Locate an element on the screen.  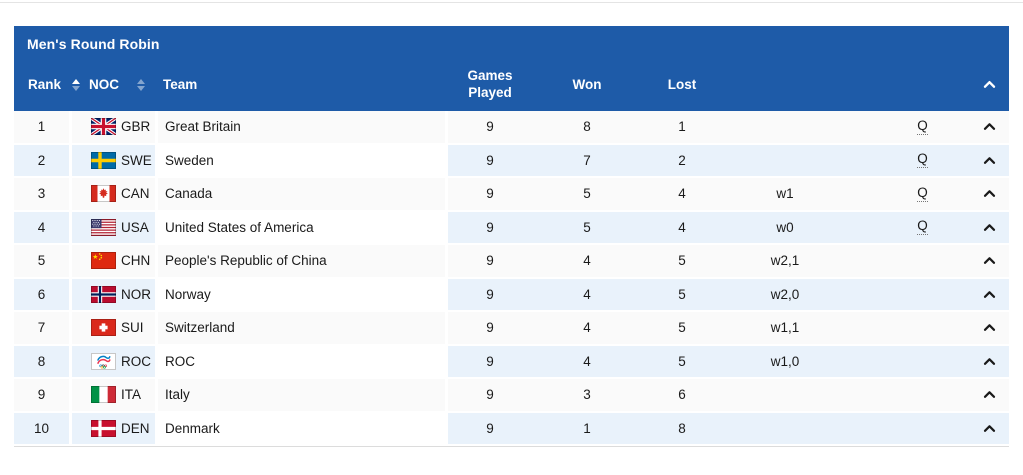
flag-swe-icon is located at coordinates (103, 160).